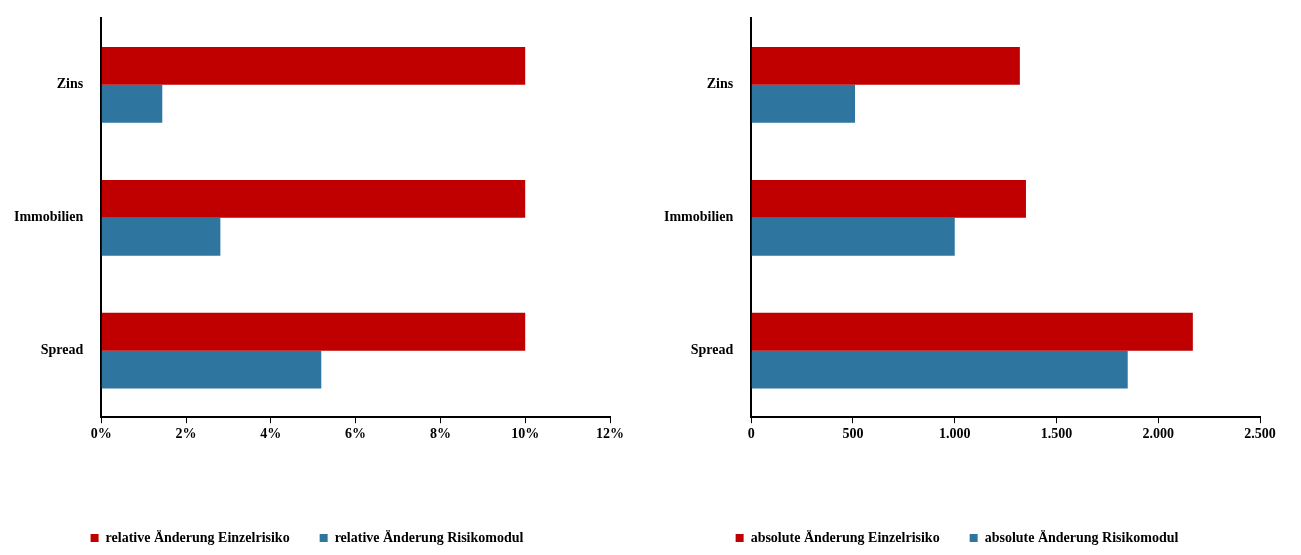 The image size is (1301, 555). I want to click on x-tick-label: 1.000, so click(954, 434).